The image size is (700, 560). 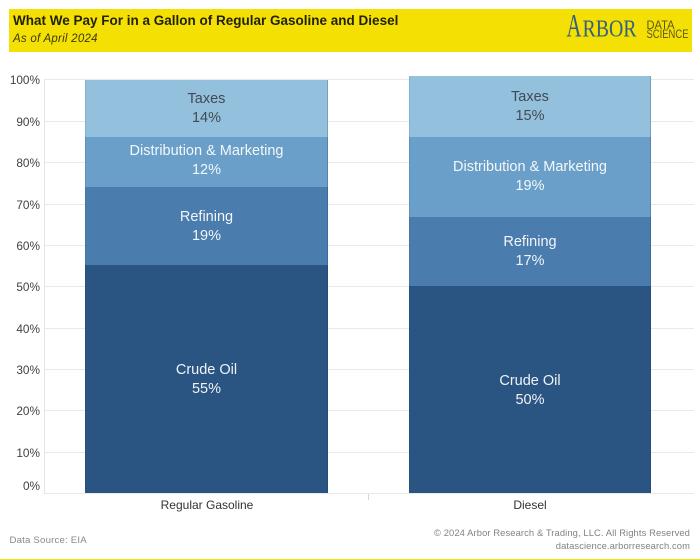 I want to click on svg-text: RBOR, so click(x=610, y=30).